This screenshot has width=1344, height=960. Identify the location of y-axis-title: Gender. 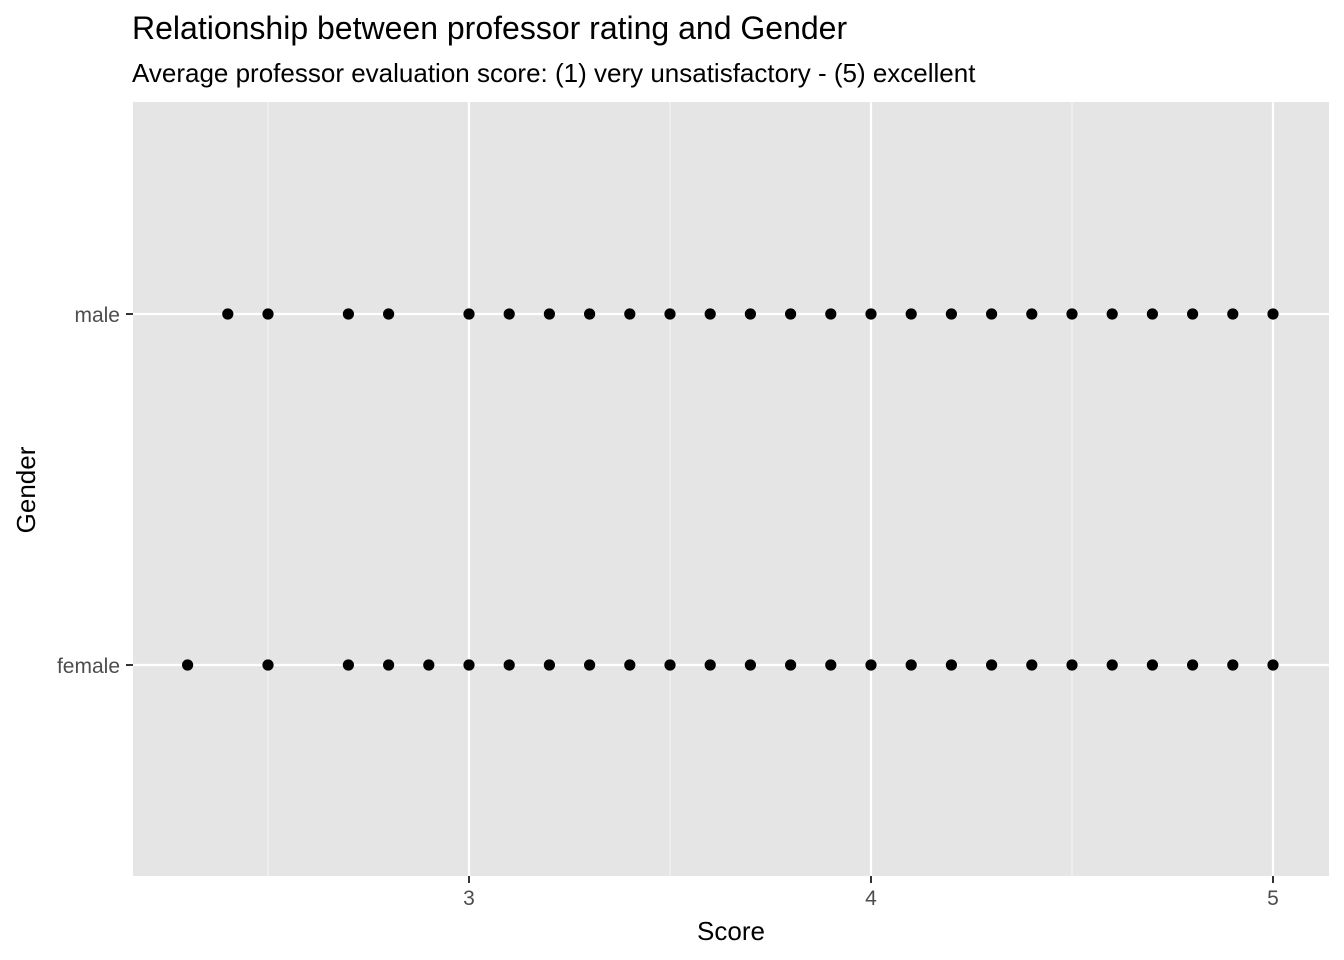
(26, 489).